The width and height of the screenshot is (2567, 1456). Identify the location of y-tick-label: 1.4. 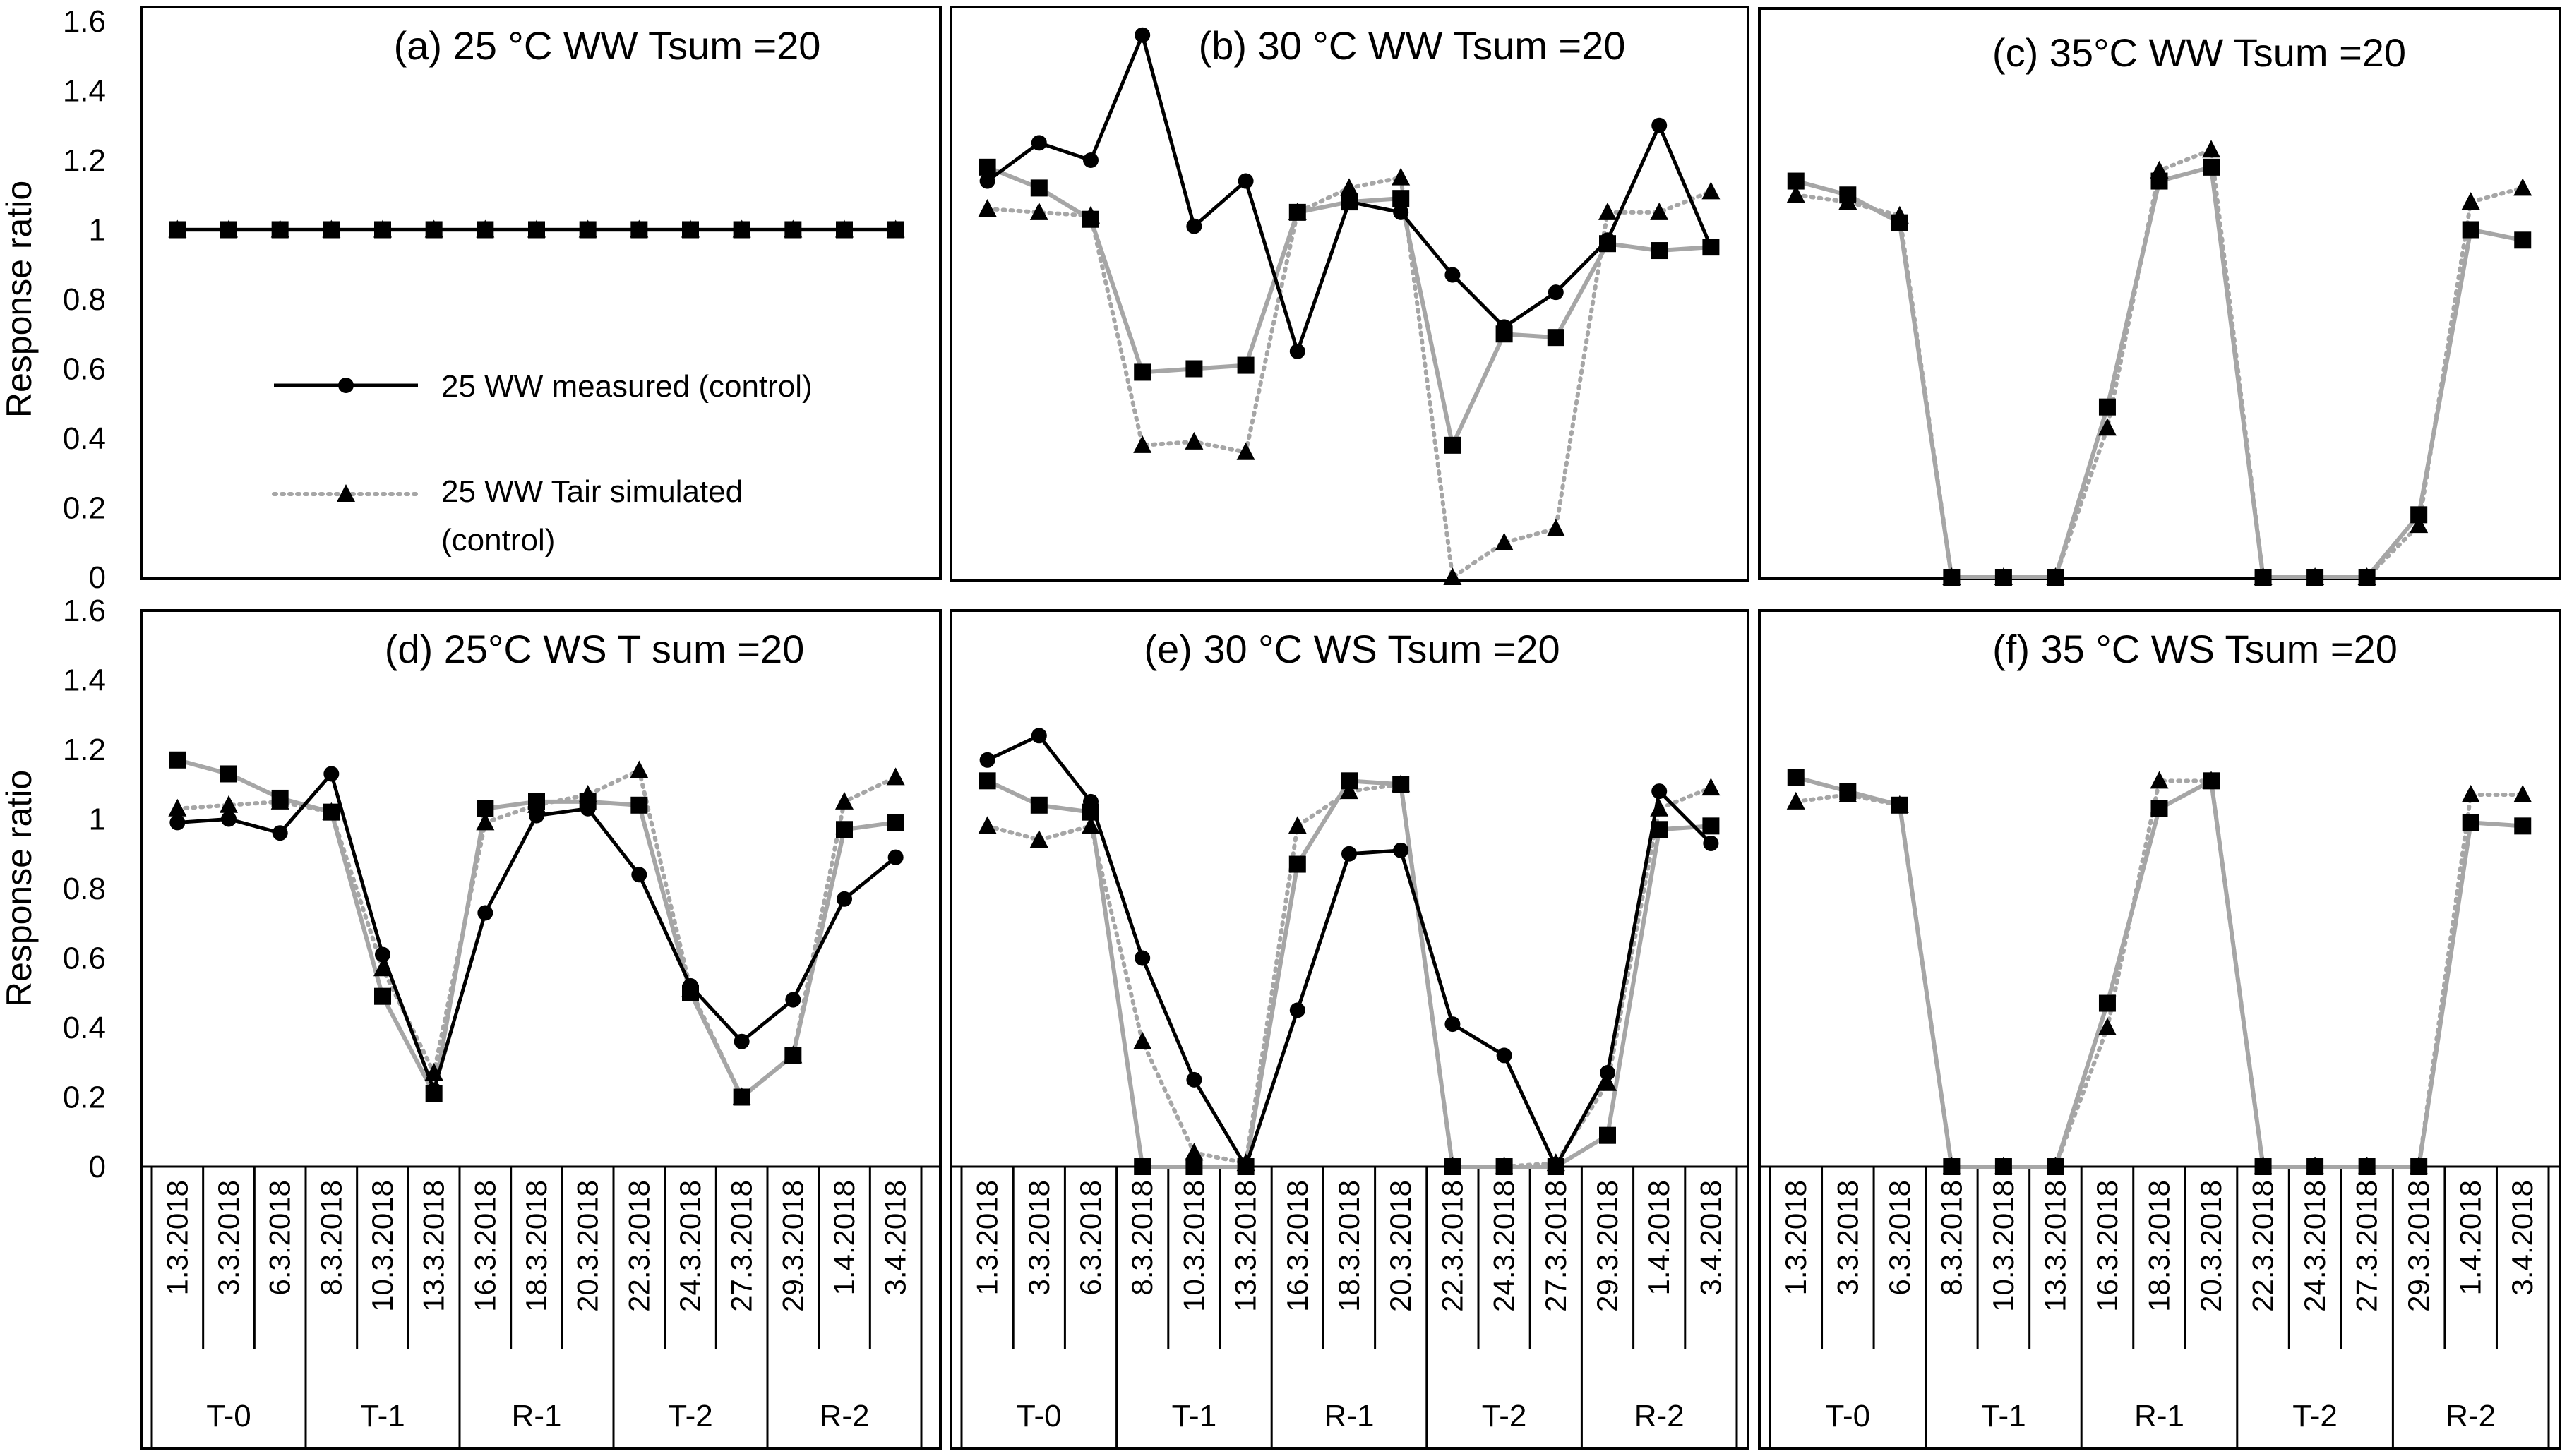
(84, 680).